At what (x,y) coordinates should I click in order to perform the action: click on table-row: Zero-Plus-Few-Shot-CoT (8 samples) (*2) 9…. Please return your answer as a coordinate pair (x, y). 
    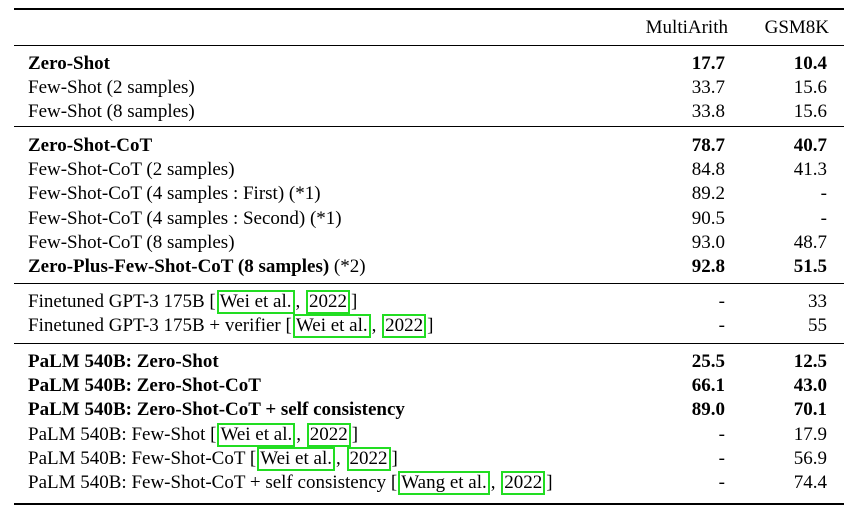
    Looking at the image, I should click on (428, 267).